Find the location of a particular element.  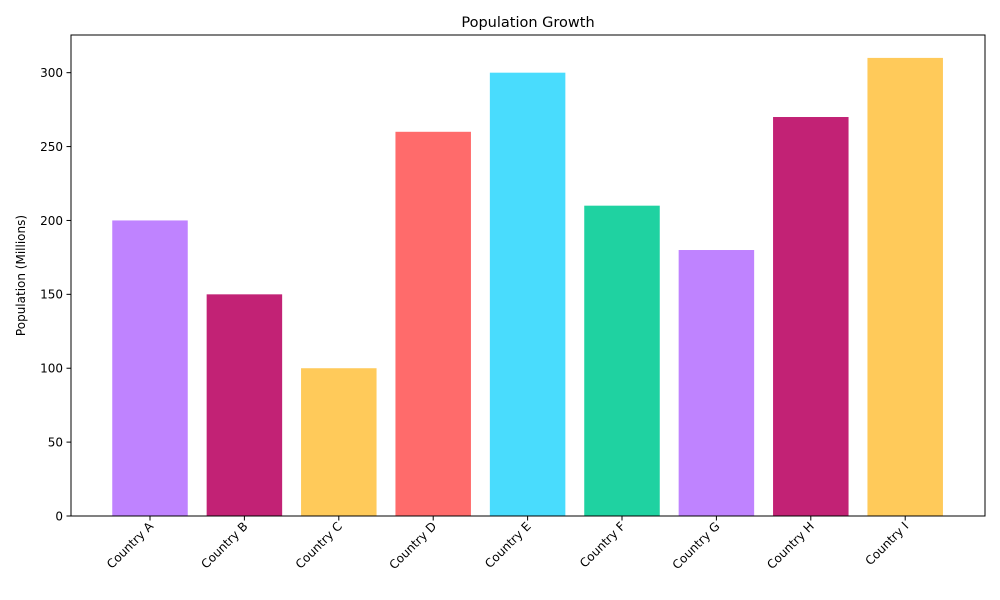

x-tick-label: Country A is located at coordinates (130, 545).